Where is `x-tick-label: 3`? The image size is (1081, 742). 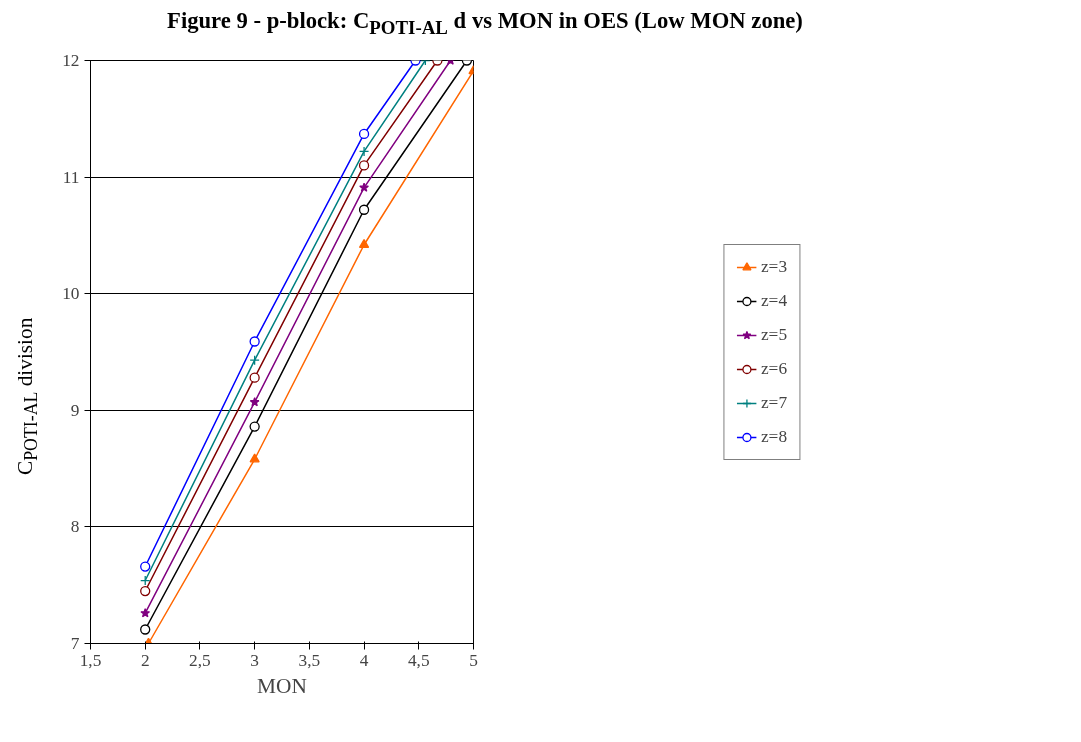 x-tick-label: 3 is located at coordinates (254, 660).